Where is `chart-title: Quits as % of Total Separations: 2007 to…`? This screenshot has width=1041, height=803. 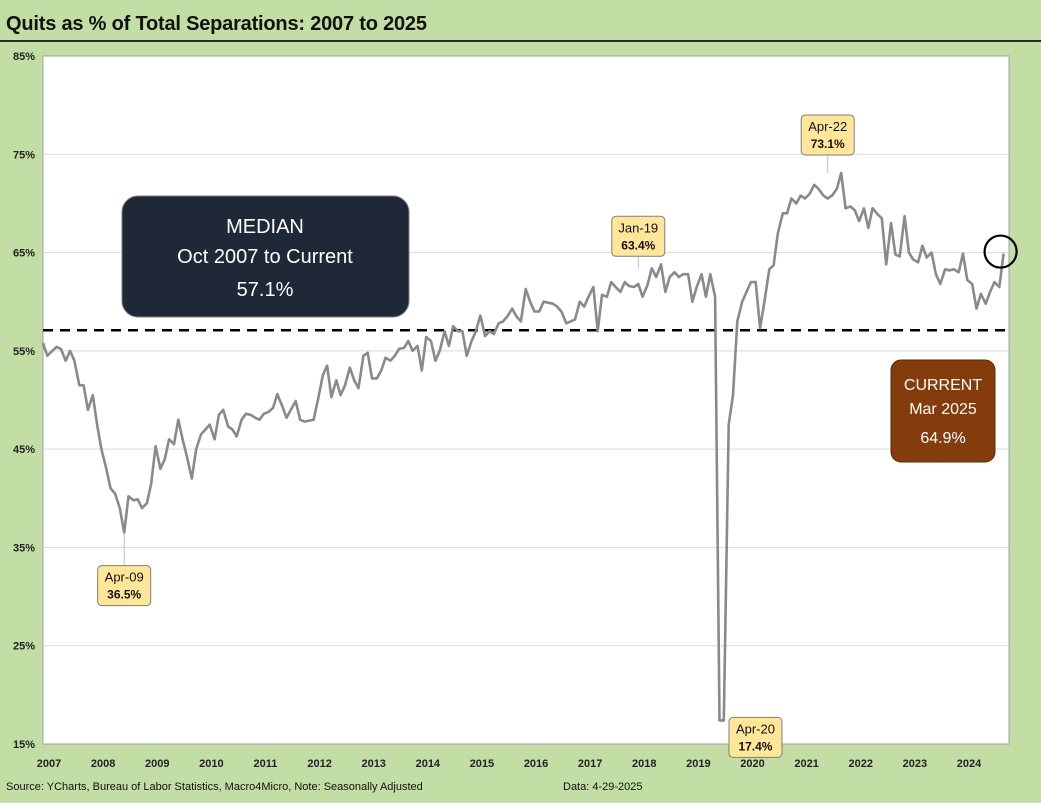
chart-title: Quits as % of Total Separations: 2007 to… is located at coordinates (216, 24).